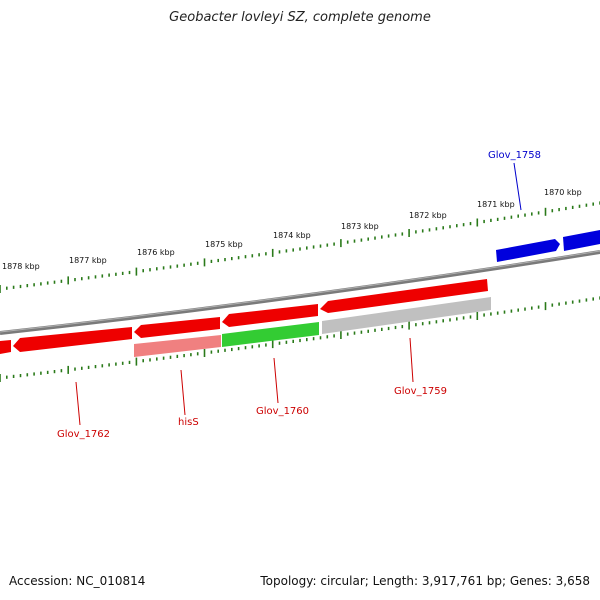  Describe the element at coordinates (282, 411) in the screenshot. I see `label-glov-1760: Glov_1760` at that location.